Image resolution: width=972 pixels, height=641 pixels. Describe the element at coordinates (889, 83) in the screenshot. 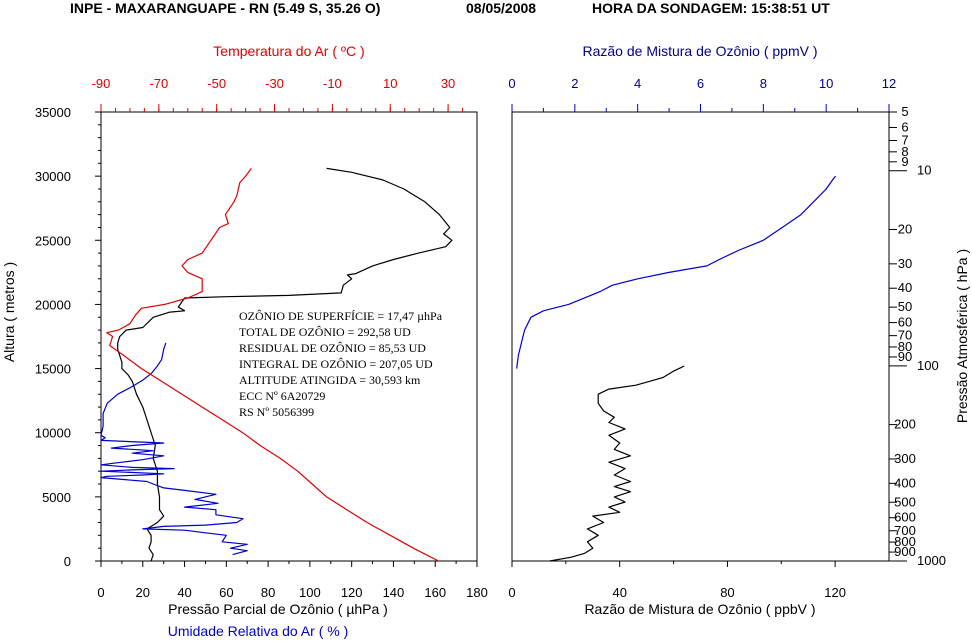

I see `ppmv-tick-label: 12` at that location.